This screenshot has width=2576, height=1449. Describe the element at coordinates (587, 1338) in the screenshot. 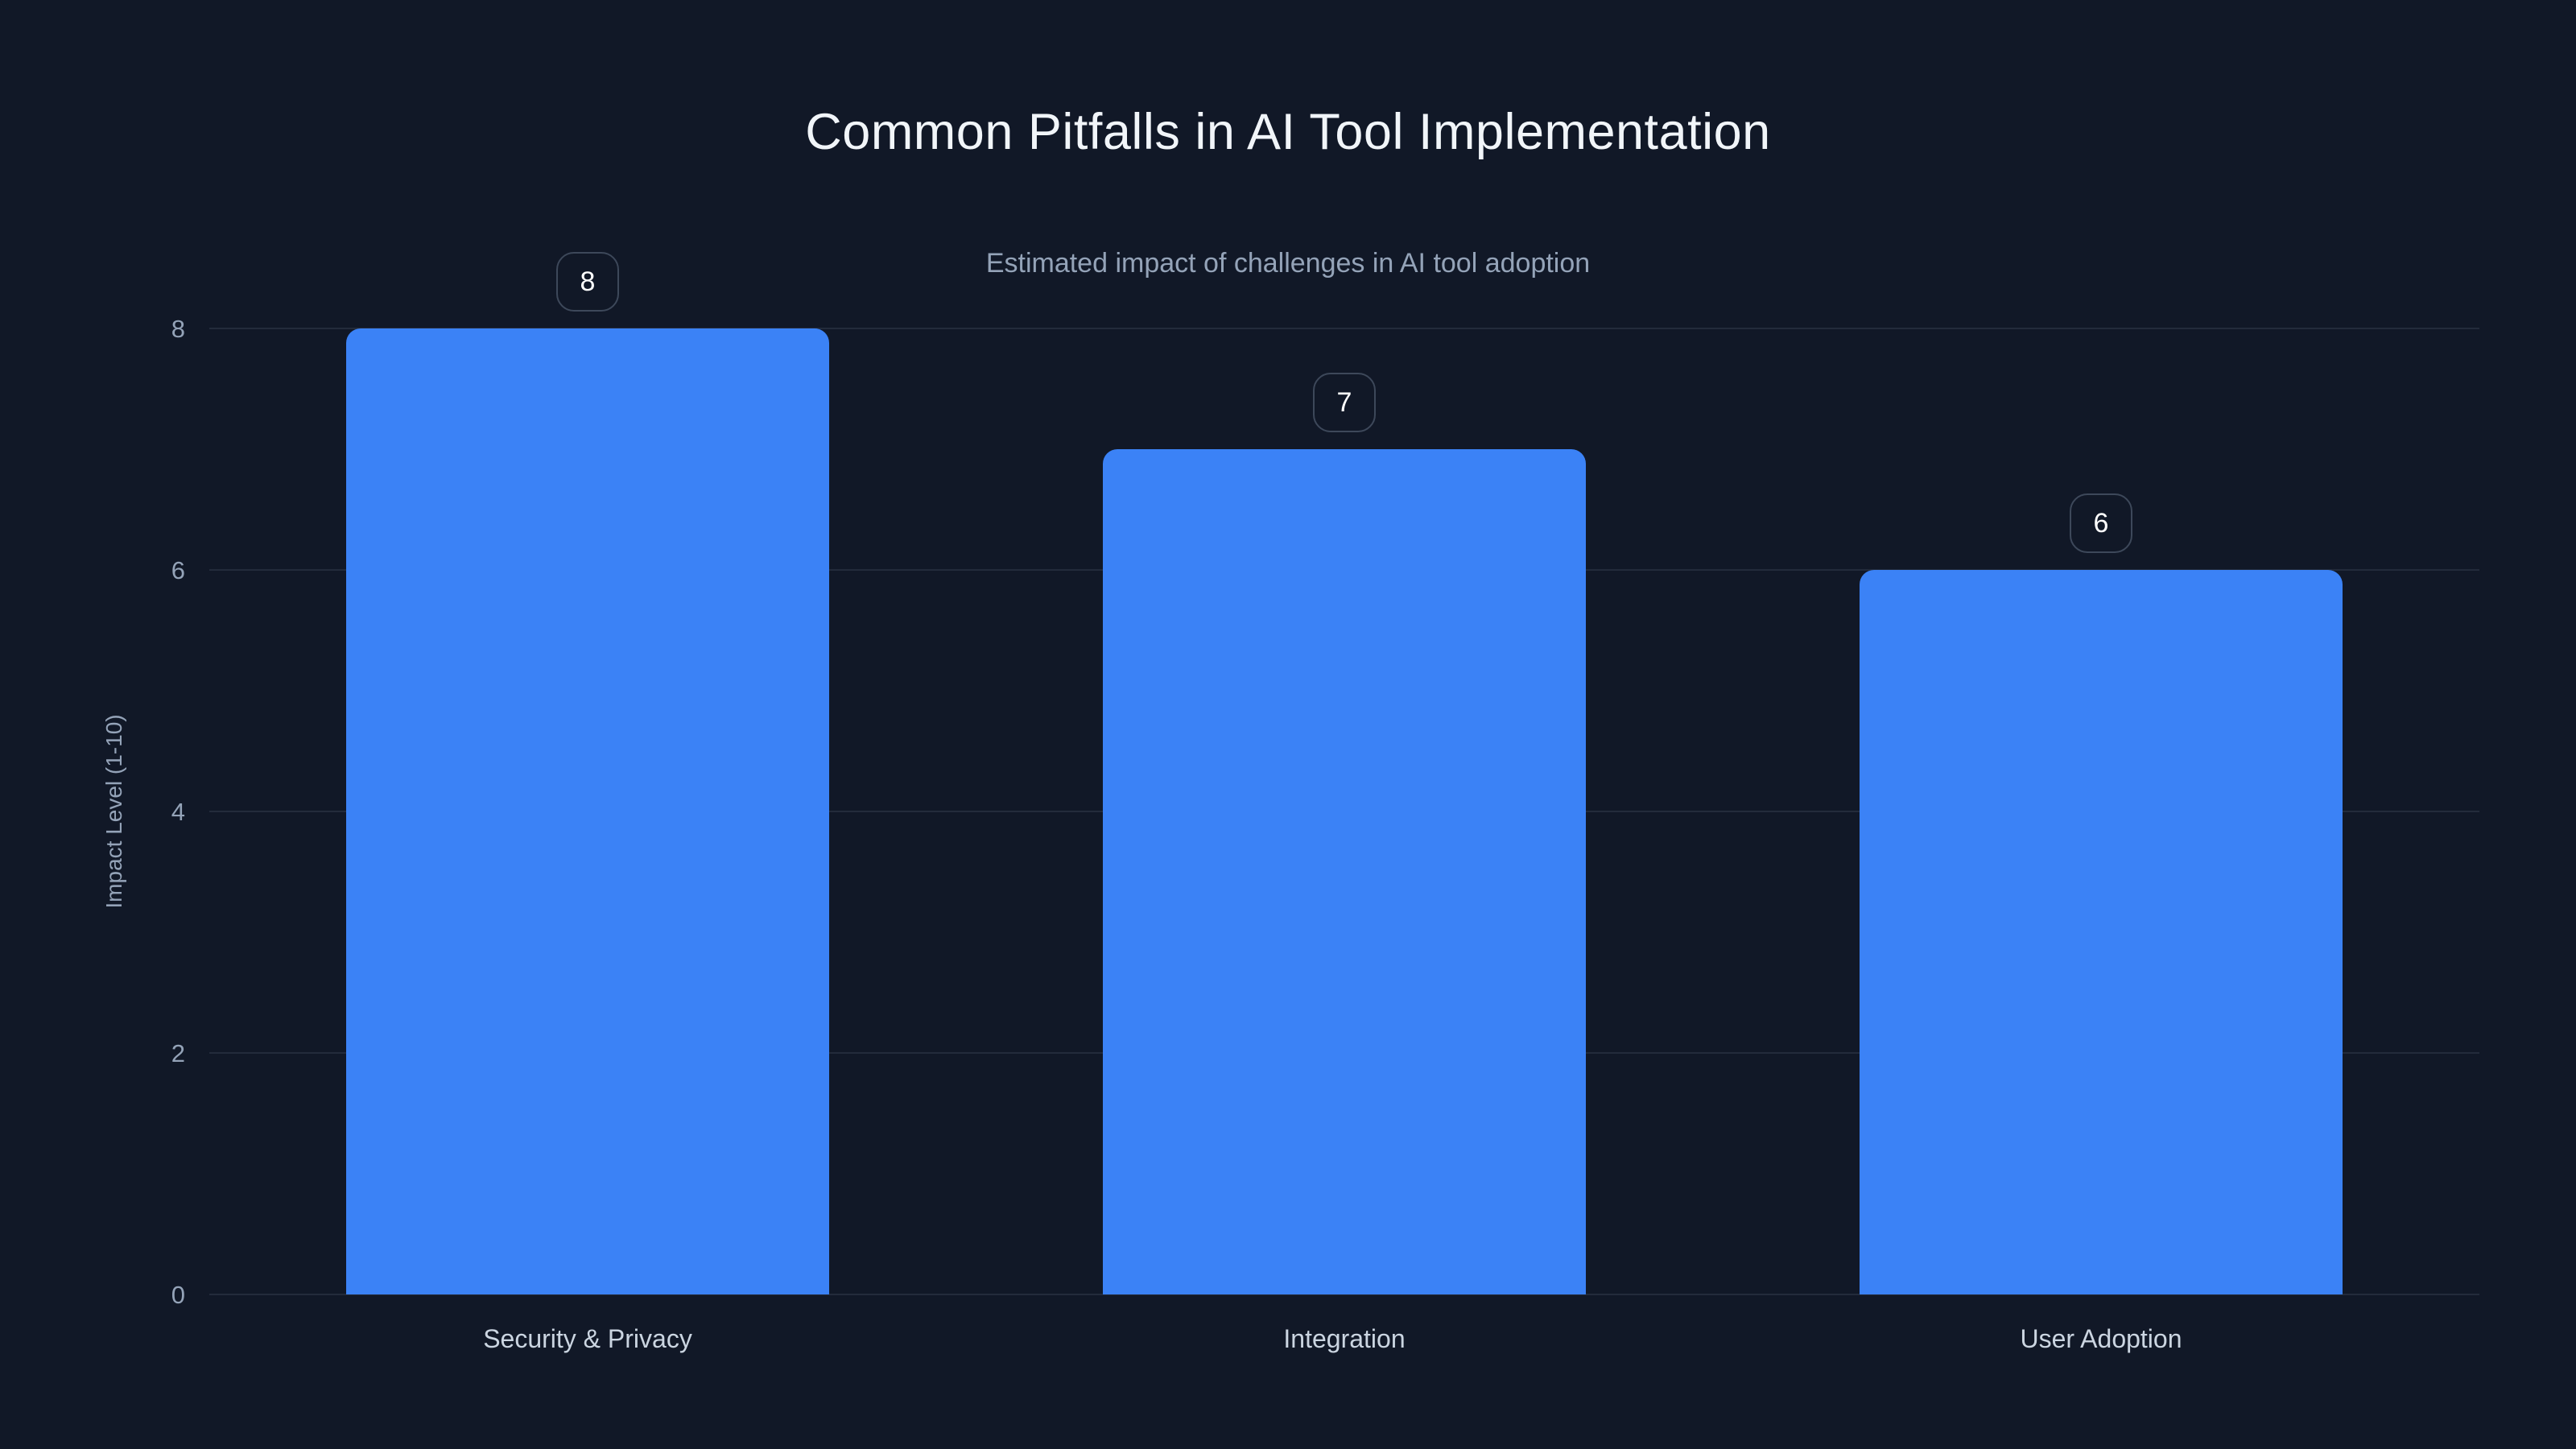

I see `x-axis-label-security-privacy: Security & Privacy` at that location.